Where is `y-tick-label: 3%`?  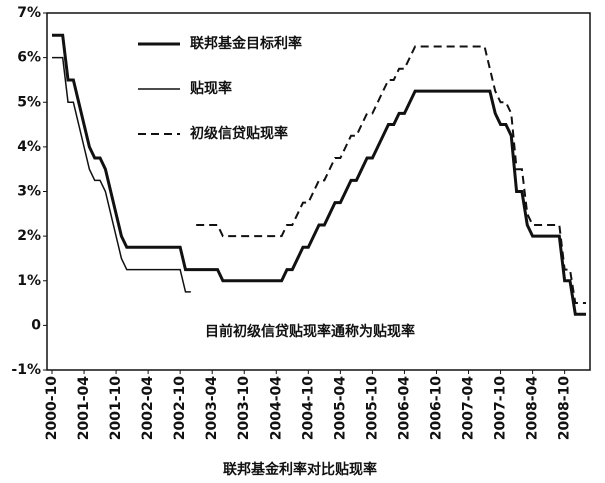 y-tick-label: 3% is located at coordinates (29, 192).